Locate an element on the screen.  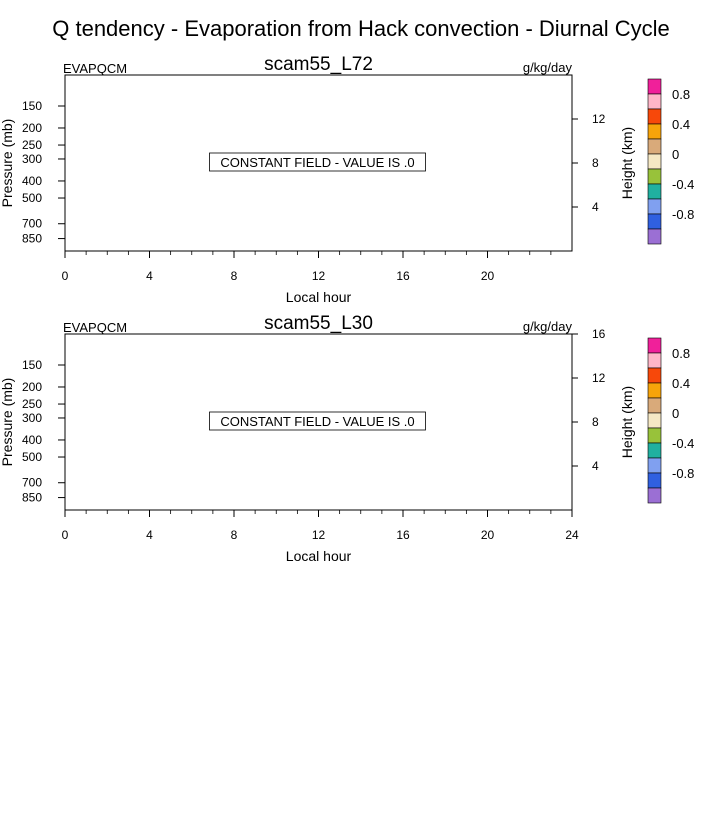
y-right-tick-label: 16 is located at coordinates (599, 334).